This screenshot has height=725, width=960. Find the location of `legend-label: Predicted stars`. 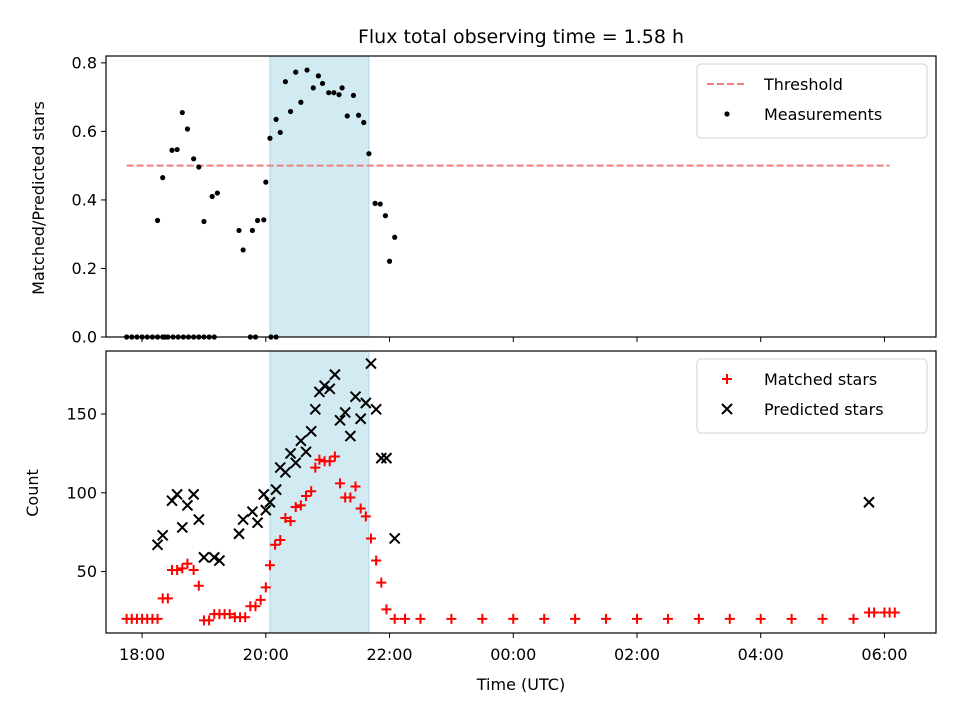

legend-label: Predicted stars is located at coordinates (824, 409).